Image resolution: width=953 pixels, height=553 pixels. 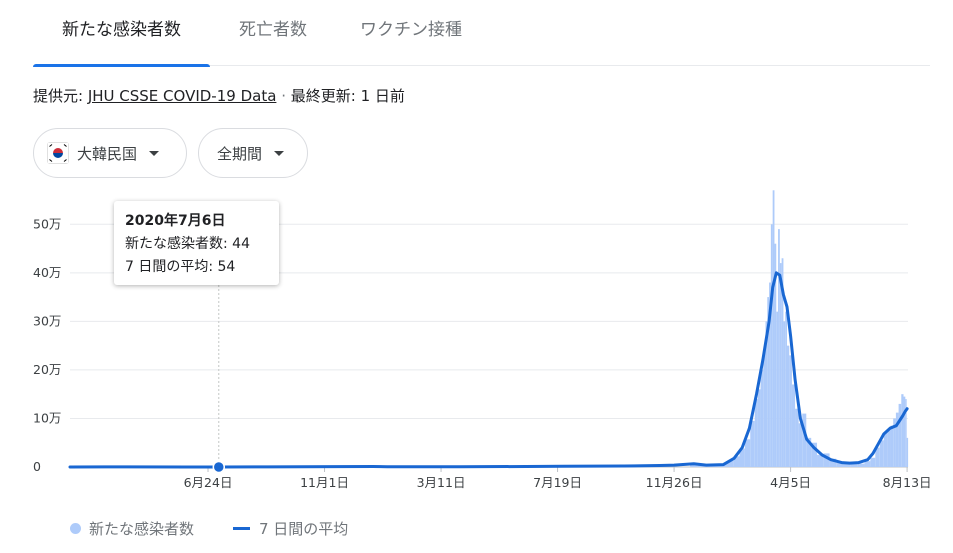 What do you see at coordinates (219, 379) in the screenshot?
I see `hover-marker` at bounding box center [219, 379].